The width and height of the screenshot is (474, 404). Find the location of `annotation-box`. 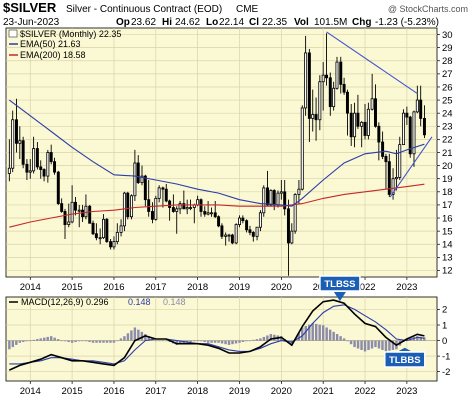

annotation-box is located at coordinates (340, 283).